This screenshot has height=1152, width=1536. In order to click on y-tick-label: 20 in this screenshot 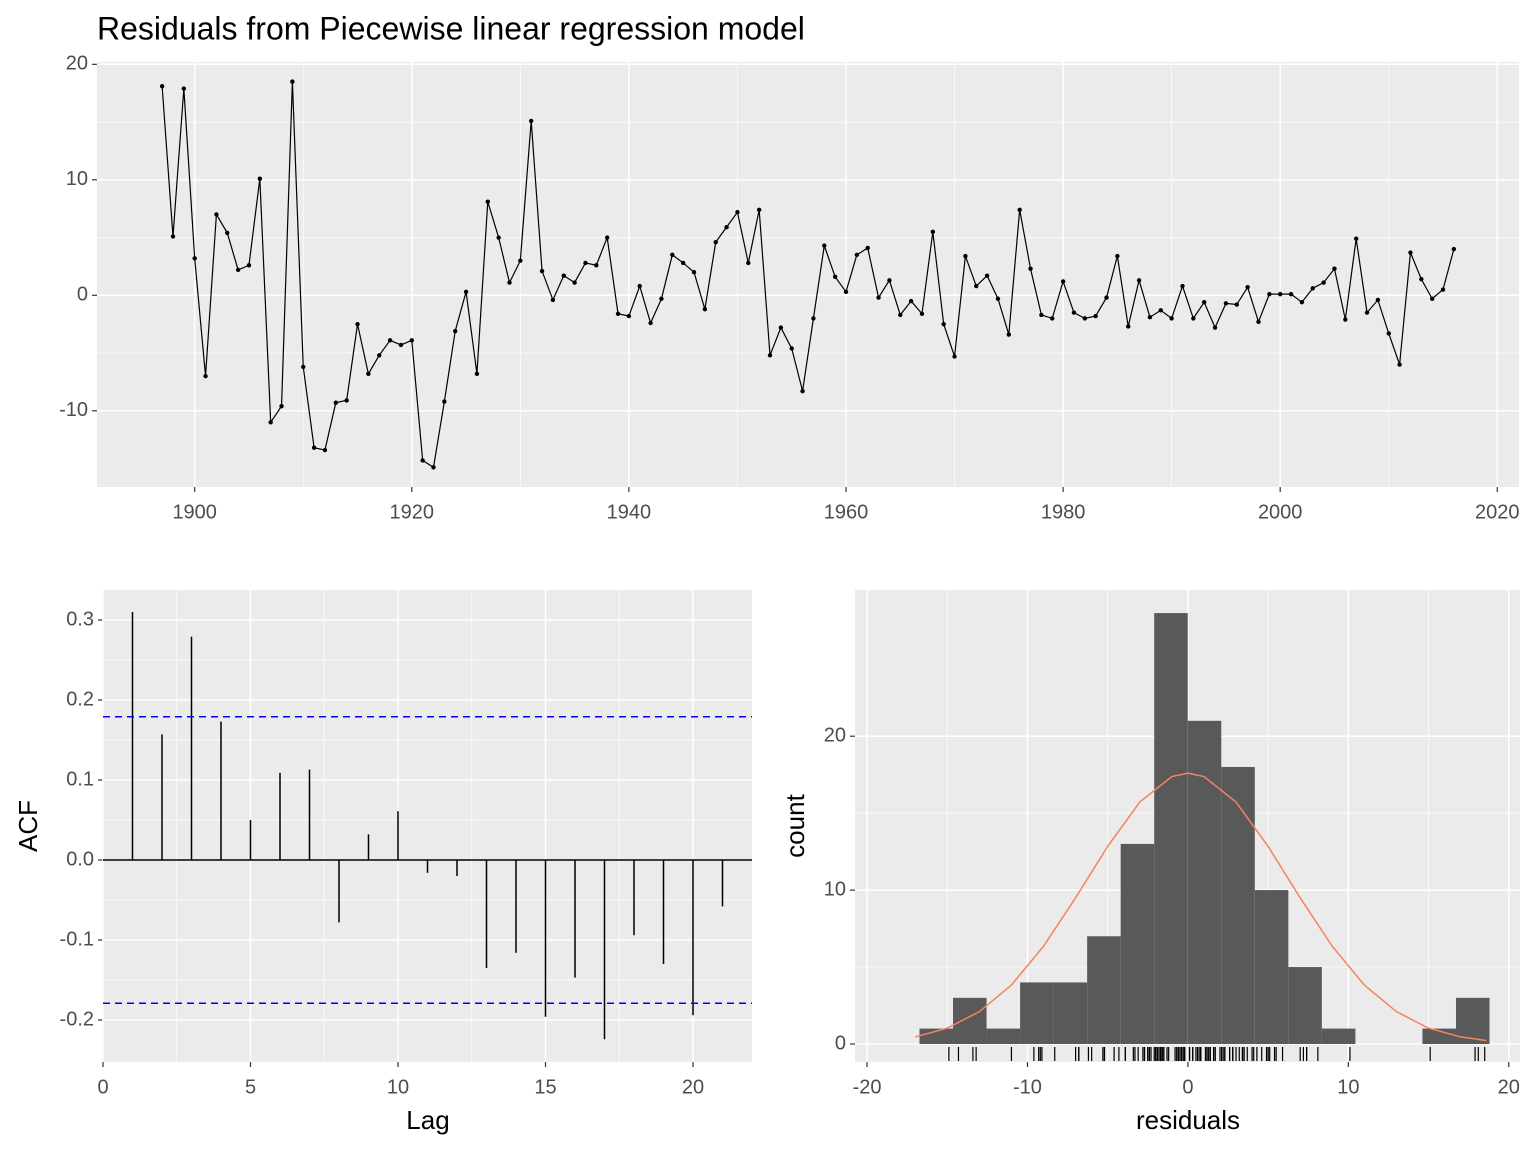, I will do `click(835, 735)`.